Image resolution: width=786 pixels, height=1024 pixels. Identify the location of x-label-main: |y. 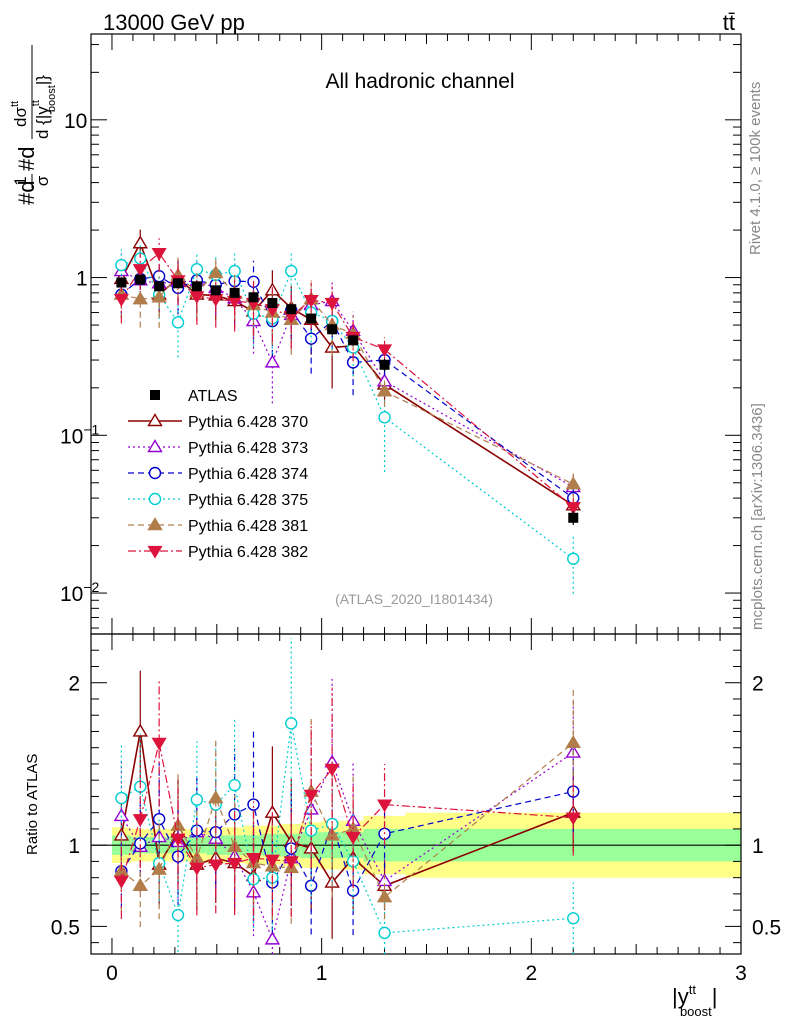
(680, 996).